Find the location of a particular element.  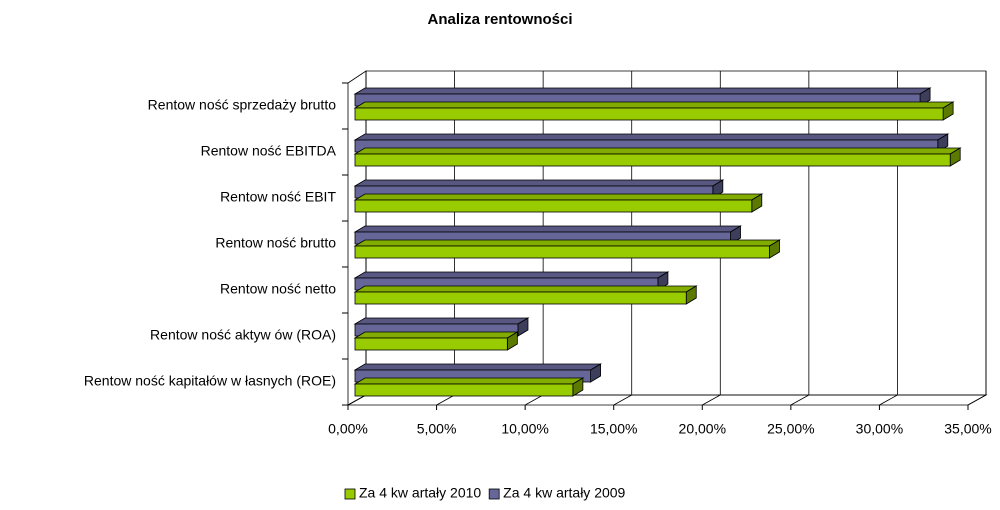

x-tick-label: 30,00% is located at coordinates (879, 429).